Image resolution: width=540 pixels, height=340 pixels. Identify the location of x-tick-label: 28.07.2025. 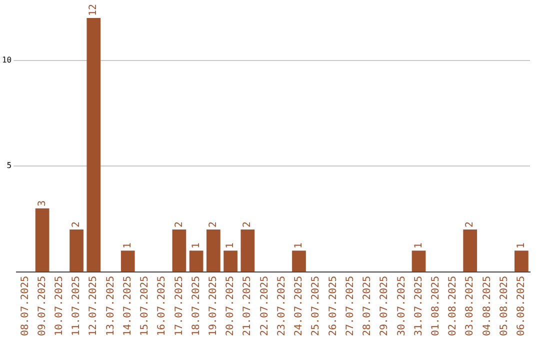
(368, 306).